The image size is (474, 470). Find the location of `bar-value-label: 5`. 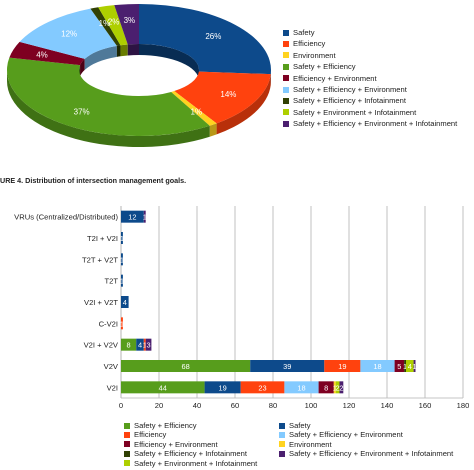

bar-value-label: 5 is located at coordinates (399, 366).